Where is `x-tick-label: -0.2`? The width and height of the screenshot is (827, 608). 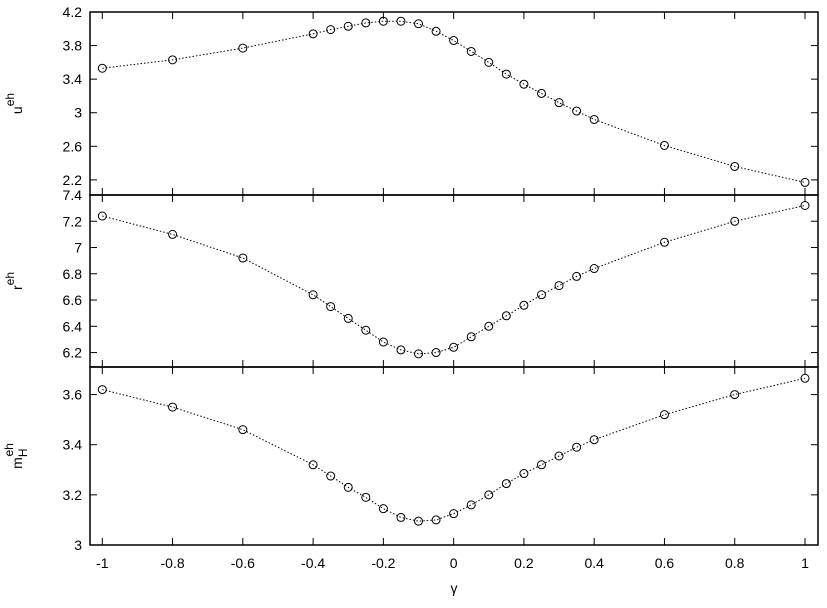
x-tick-label: -0.2 is located at coordinates (383, 563).